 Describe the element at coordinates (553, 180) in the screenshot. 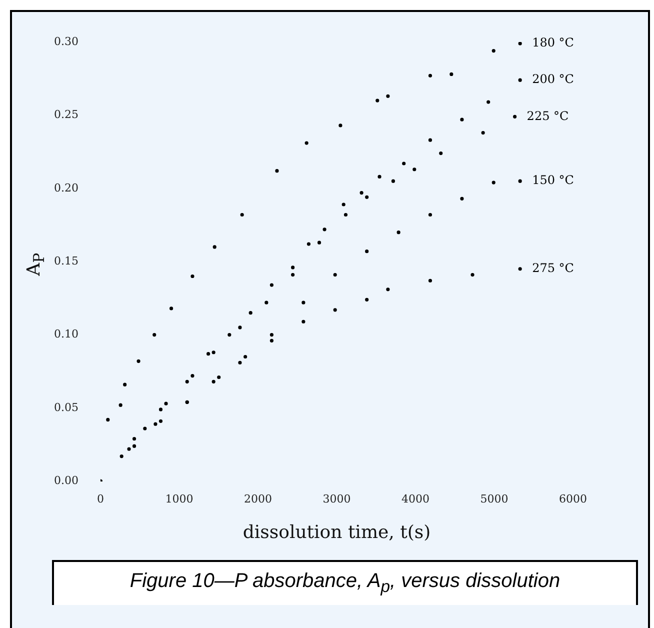

I see `text: 150 °C` at that location.